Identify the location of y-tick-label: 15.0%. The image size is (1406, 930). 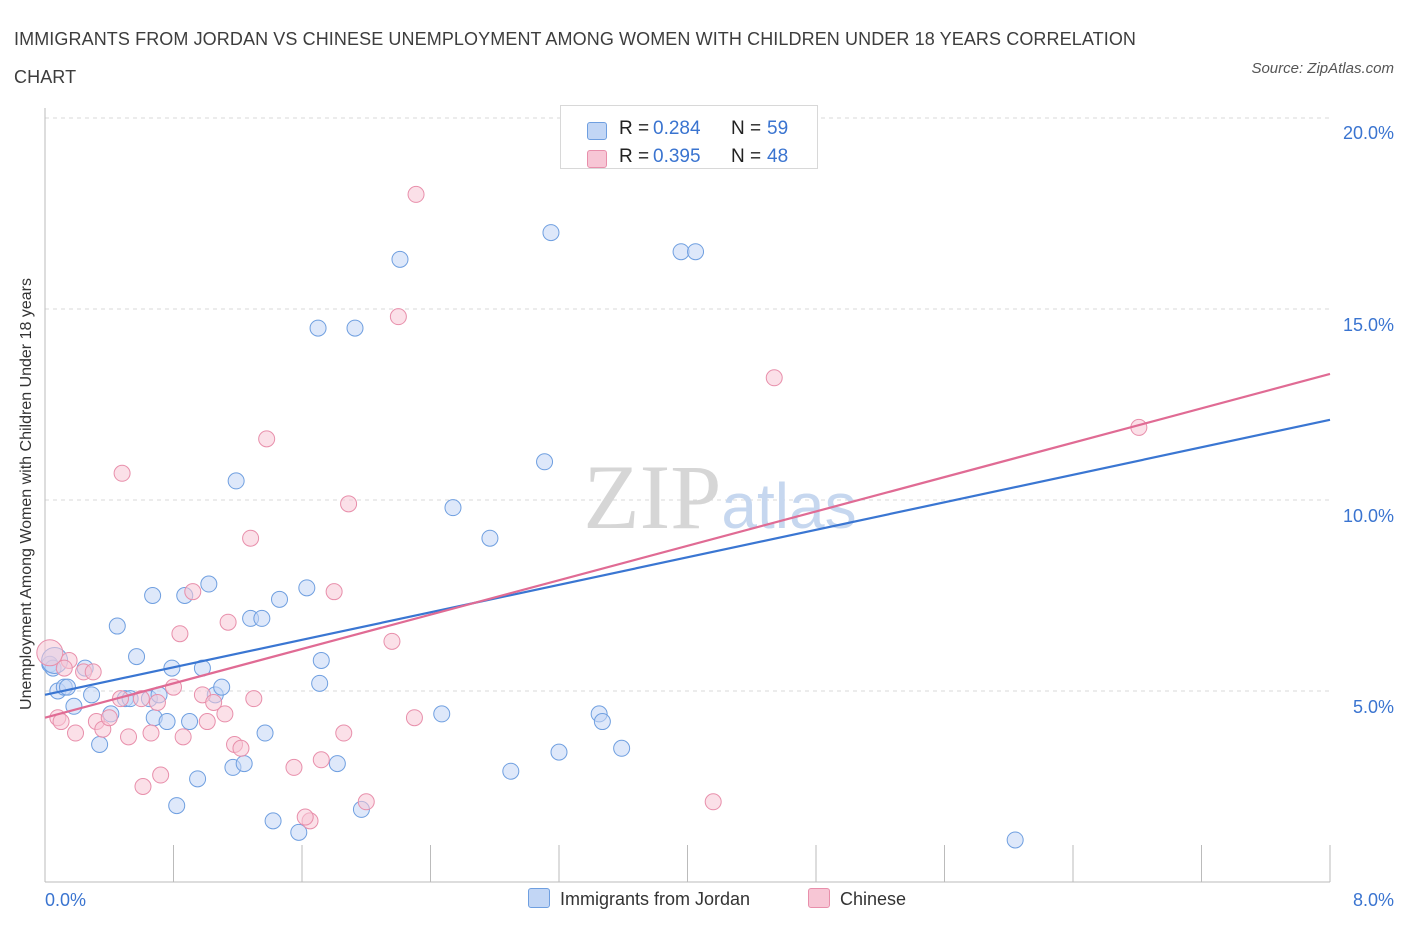
(1368, 325).